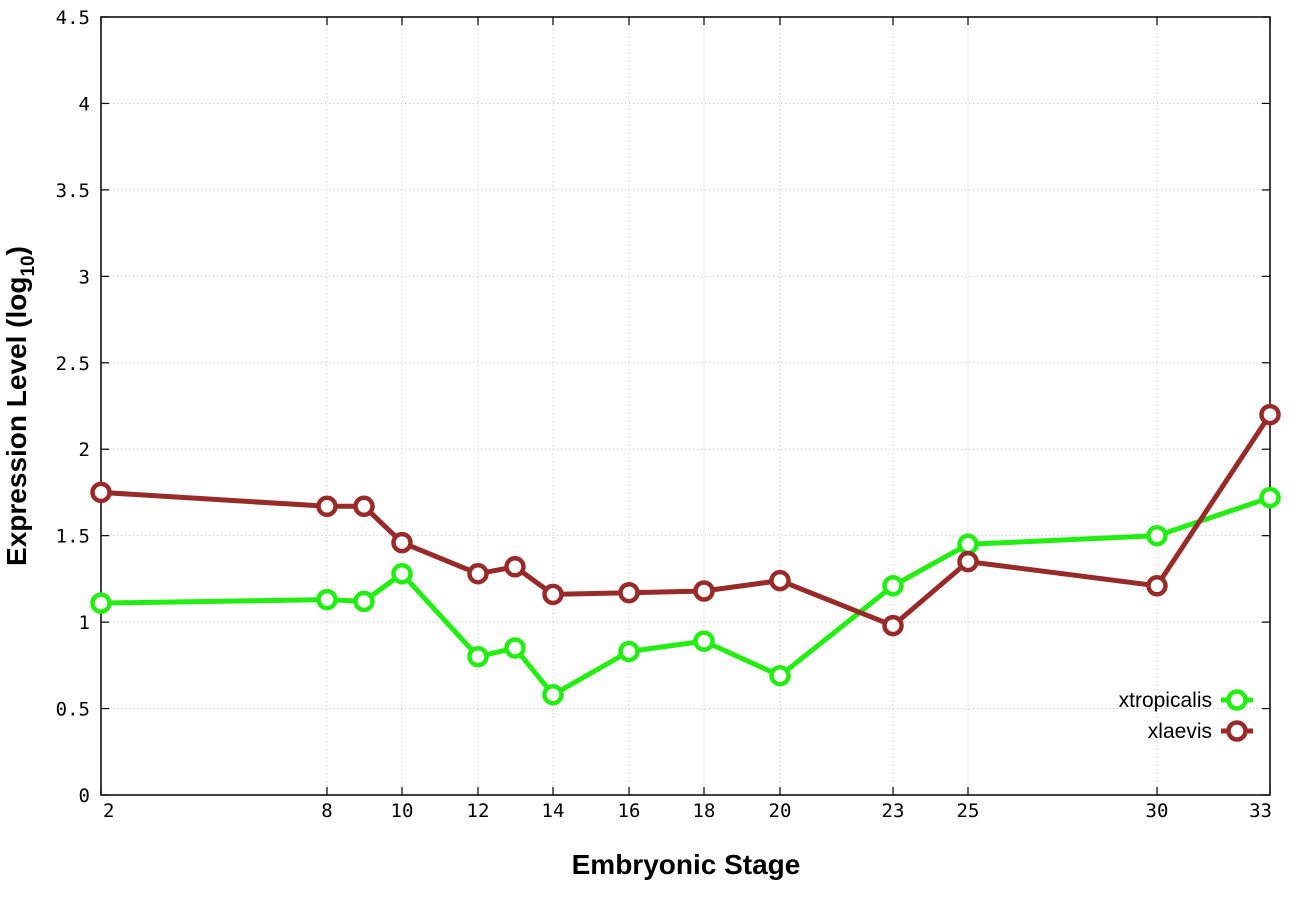  What do you see at coordinates (478, 811) in the screenshot?
I see `x-tick-label: 12` at bounding box center [478, 811].